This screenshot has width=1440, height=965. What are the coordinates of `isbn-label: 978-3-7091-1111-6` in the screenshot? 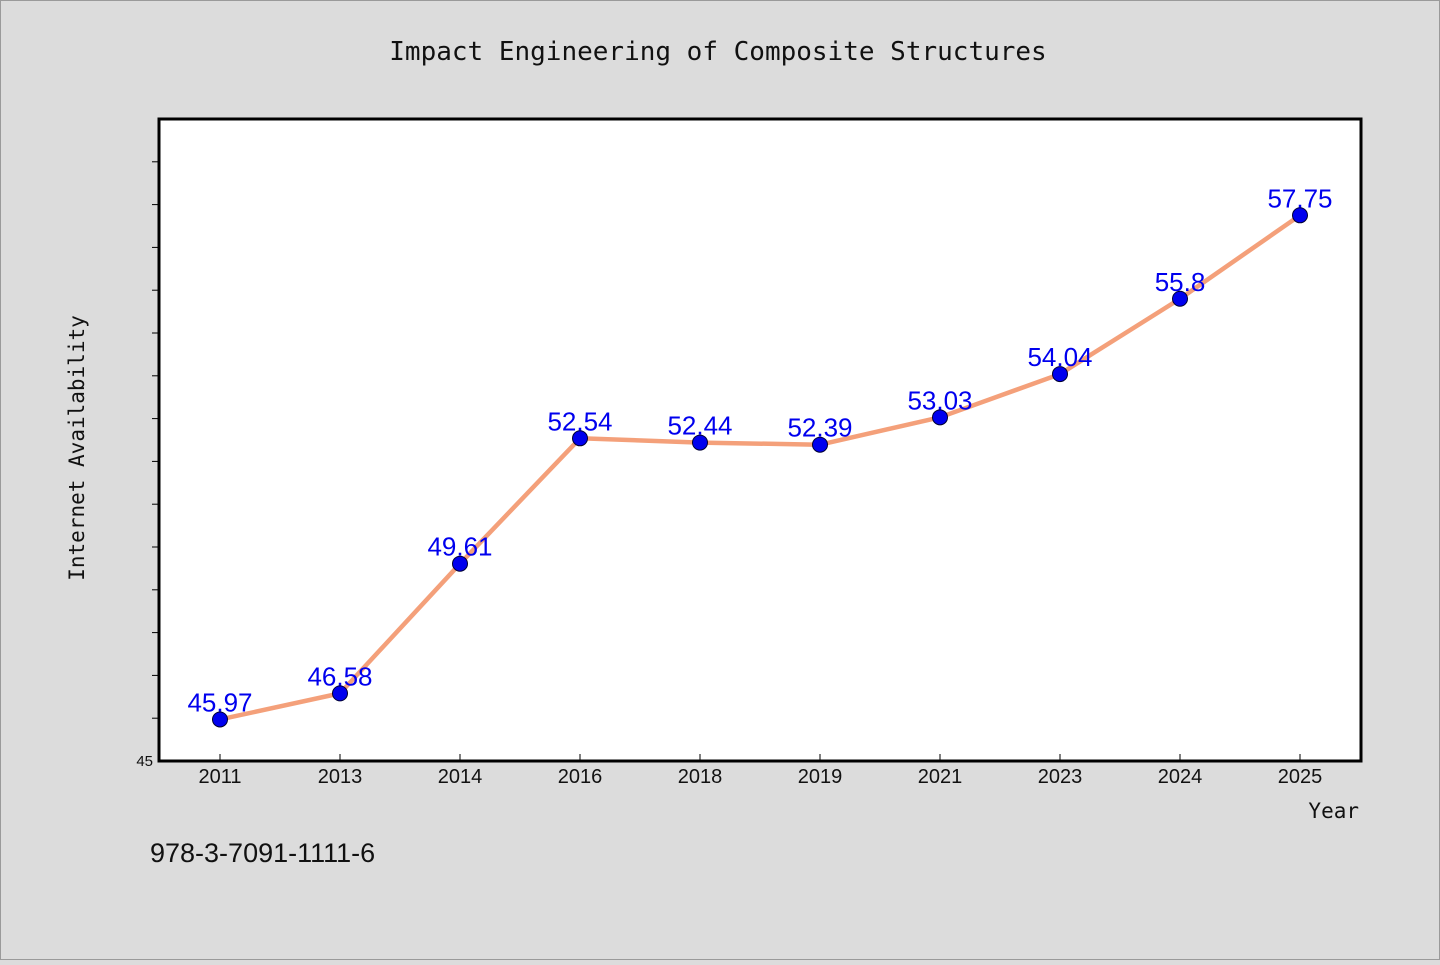 It's located at (262, 853).